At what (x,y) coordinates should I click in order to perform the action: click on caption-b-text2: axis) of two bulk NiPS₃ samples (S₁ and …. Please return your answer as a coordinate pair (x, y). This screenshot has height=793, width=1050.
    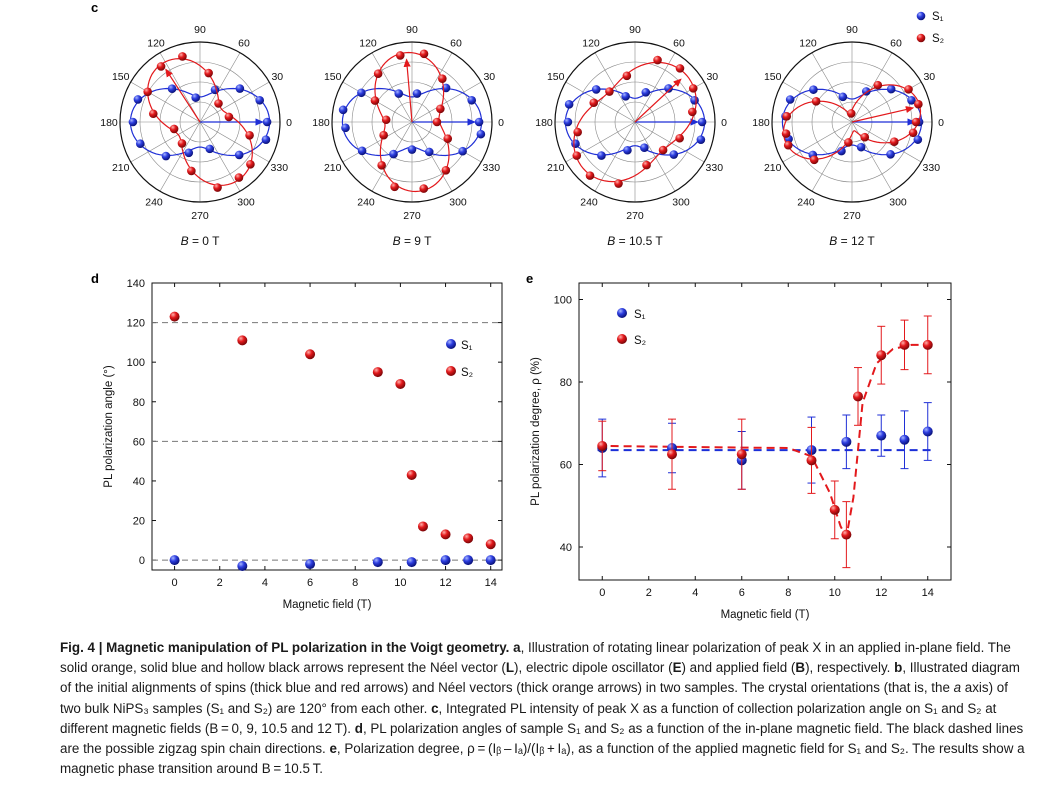
    Looking at the image, I should click on (534, 698).